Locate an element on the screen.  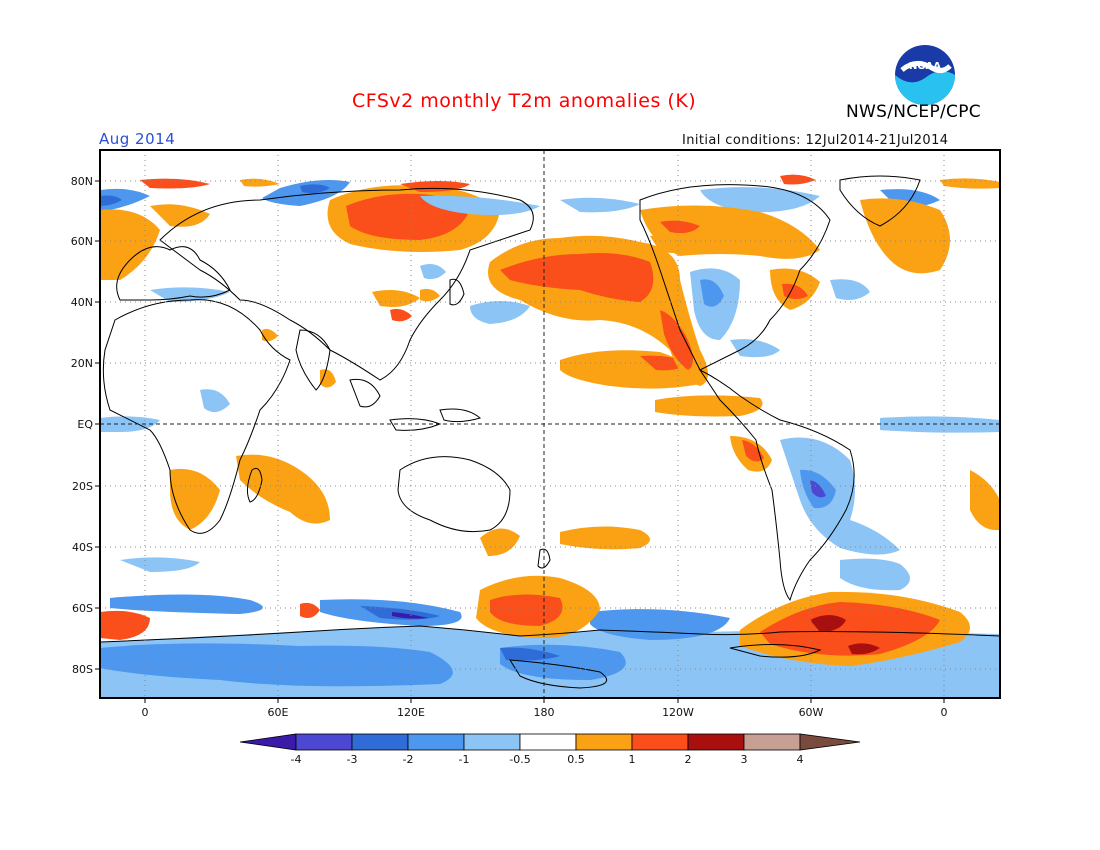
lat-label: 20N is located at coordinates (82, 363).